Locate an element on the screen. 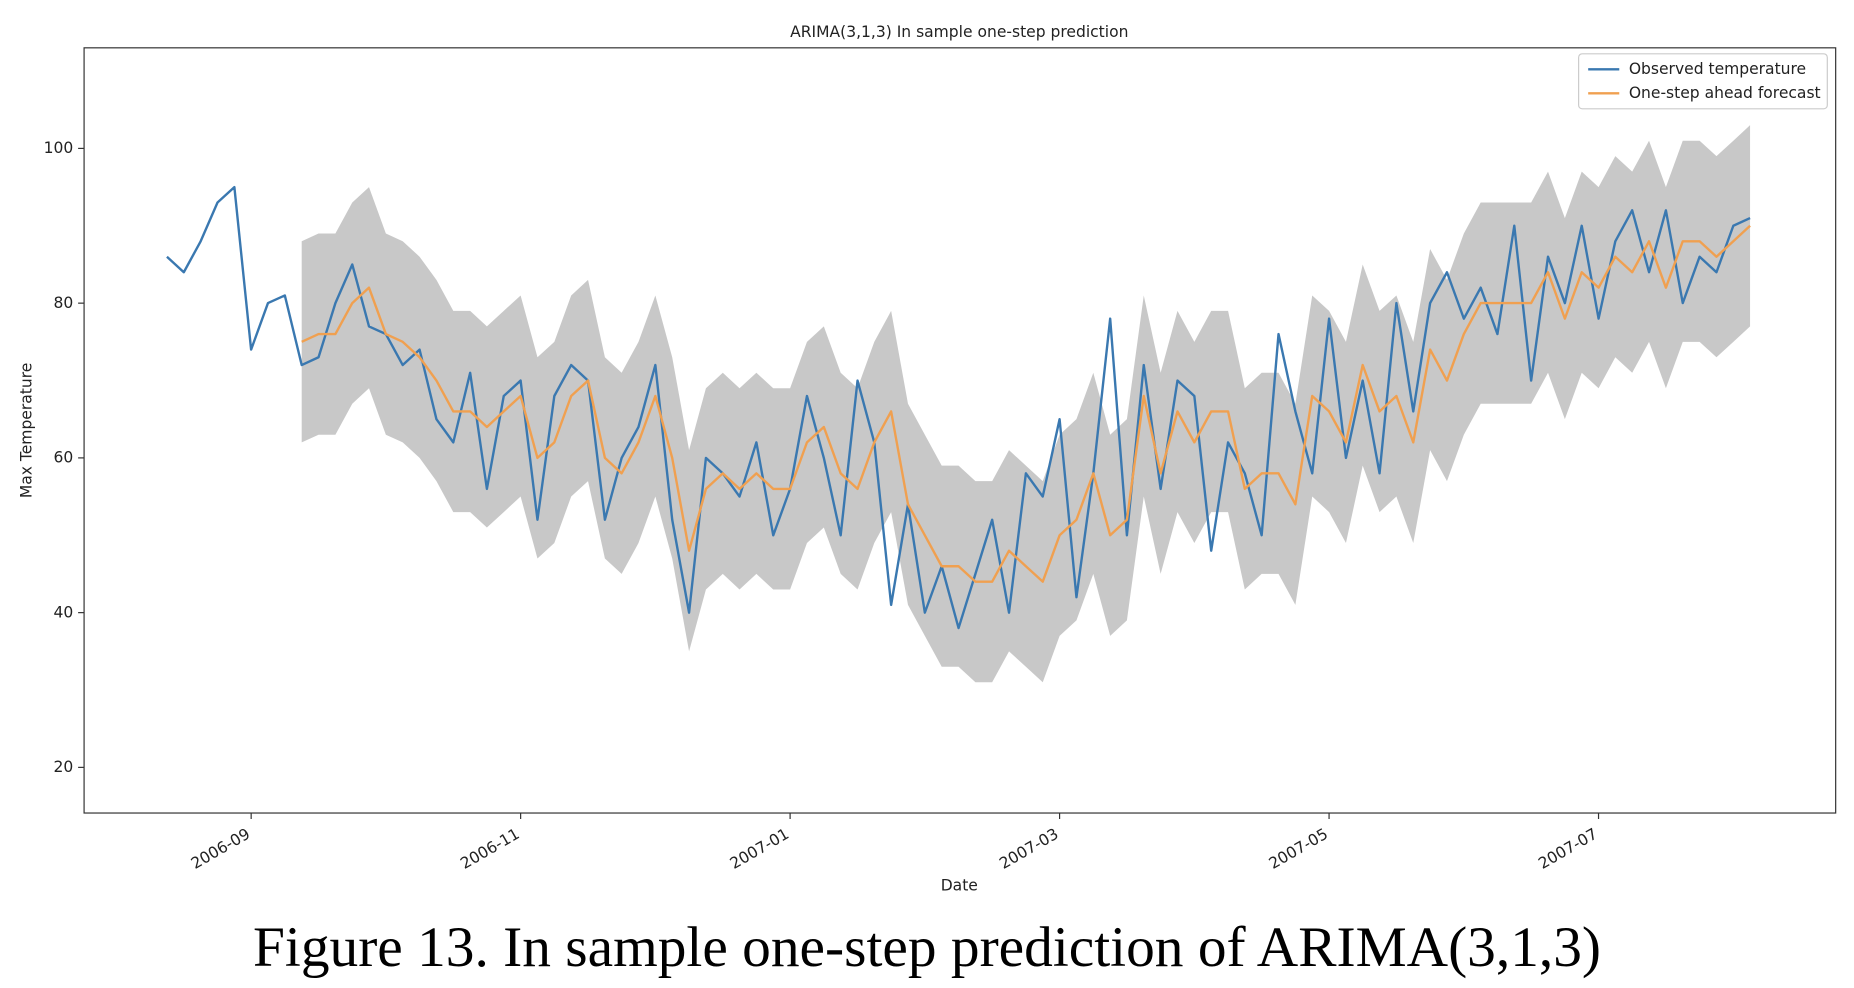 The image size is (1854, 988). x-tick-label: 2006-09 is located at coordinates (220, 849).